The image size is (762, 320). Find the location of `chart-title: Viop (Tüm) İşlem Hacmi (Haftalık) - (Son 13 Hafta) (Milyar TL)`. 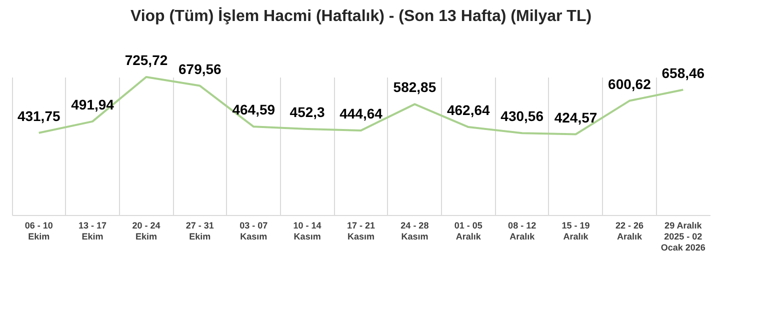

chart-title: Viop (Tüm) İşlem Hacmi (Haftalık) - (Son 13 Hafta) (Milyar TL) is located at coordinates (361, 16).